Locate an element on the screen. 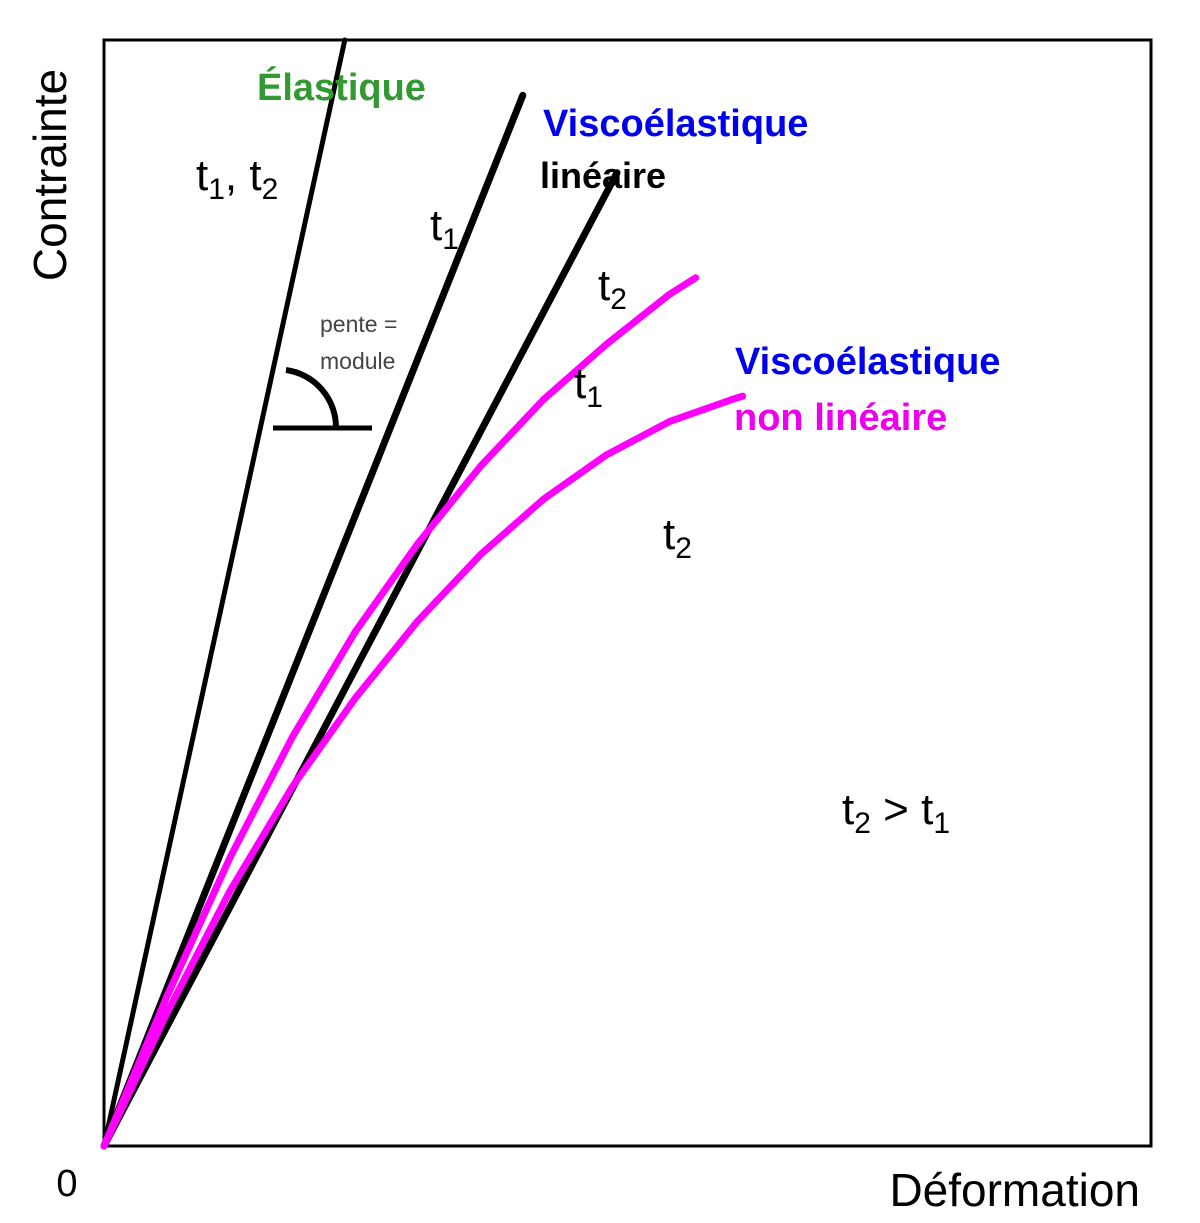 The width and height of the screenshot is (1200, 1223). linear-subtitle: linéaire is located at coordinates (603, 175).